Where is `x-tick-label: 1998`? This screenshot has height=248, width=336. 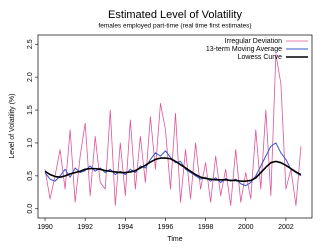 x-tick-label: 1998 is located at coordinates (206, 227).